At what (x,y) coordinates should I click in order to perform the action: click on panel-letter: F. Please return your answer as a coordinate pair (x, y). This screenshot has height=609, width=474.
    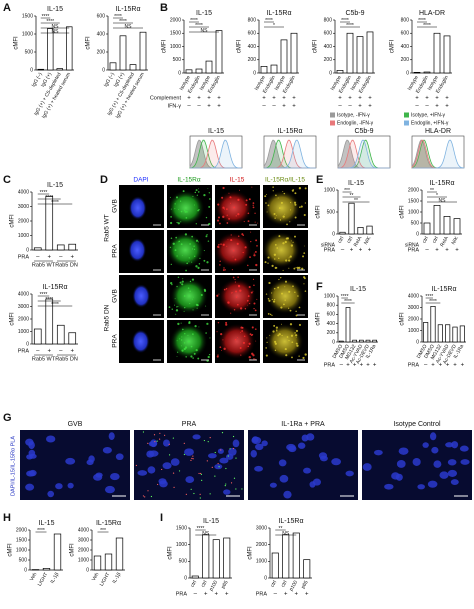
    Looking at the image, I should click on (319, 287).